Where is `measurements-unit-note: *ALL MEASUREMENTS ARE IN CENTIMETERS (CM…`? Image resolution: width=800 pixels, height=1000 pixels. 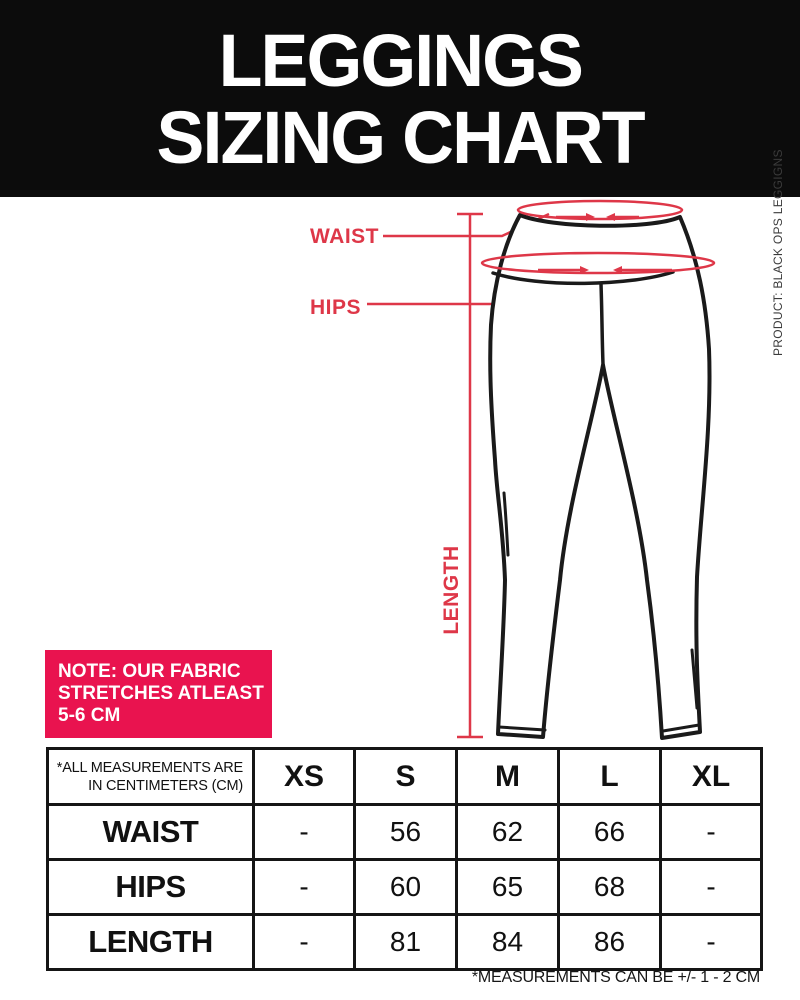 measurements-unit-note: *ALL MEASUREMENTS ARE IN CENTIMETERS (CM… is located at coordinates (150, 776).